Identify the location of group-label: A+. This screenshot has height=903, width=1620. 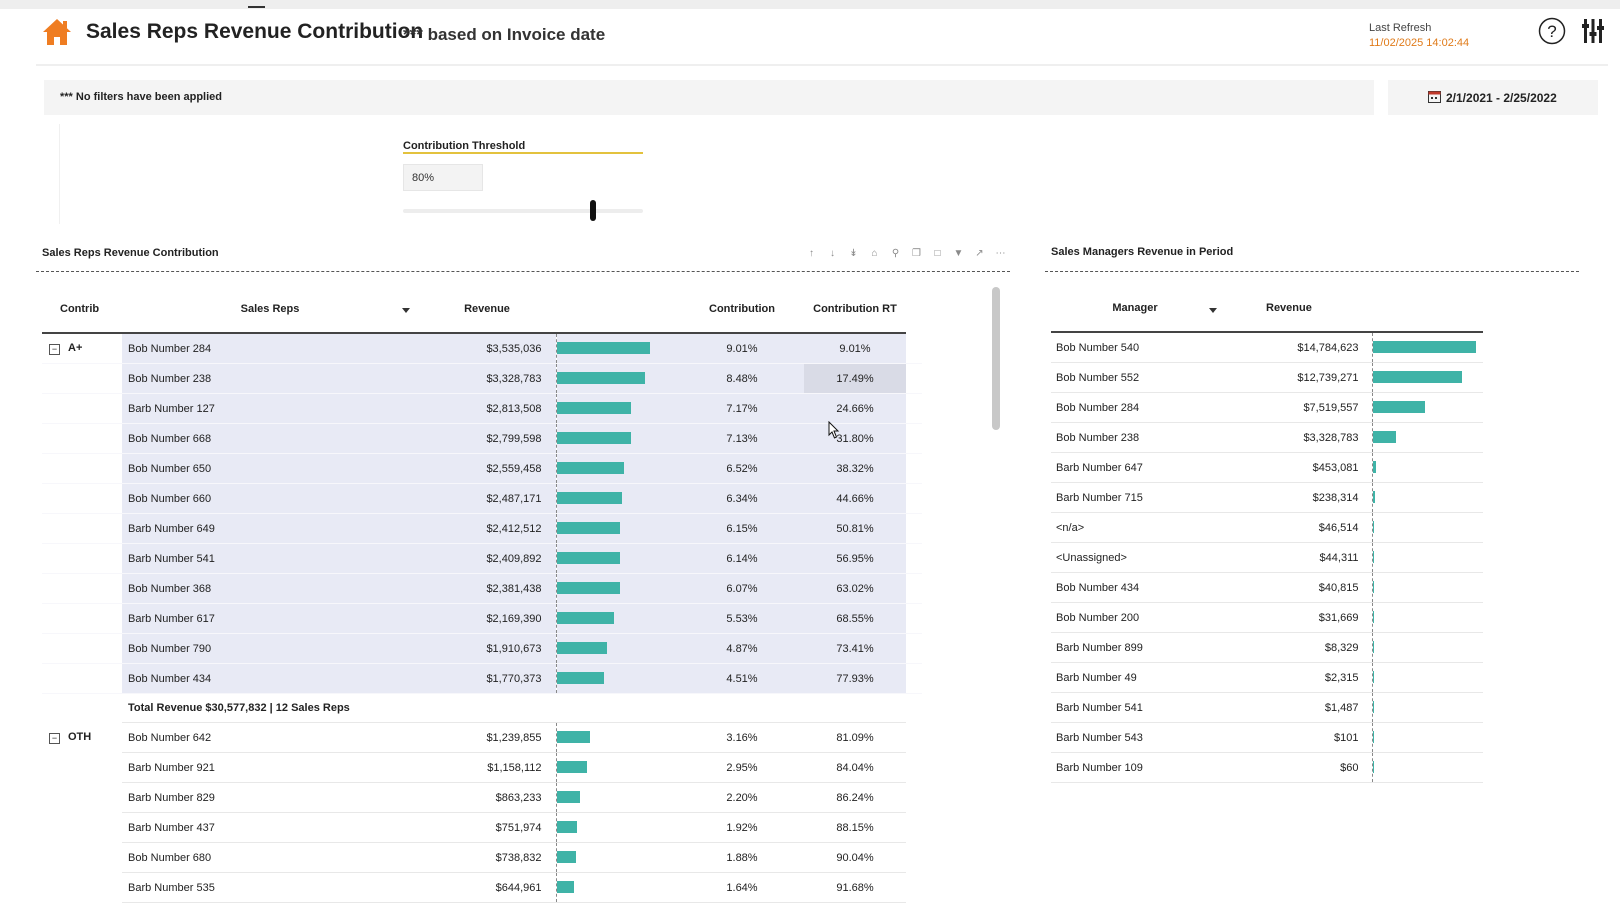
(75, 348).